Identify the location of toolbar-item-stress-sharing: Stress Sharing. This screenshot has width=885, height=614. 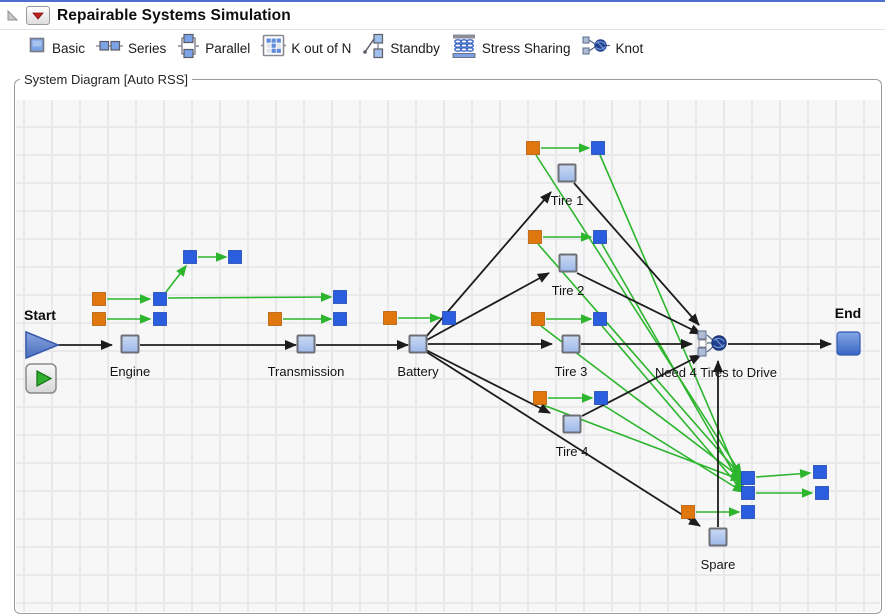
(511, 48).